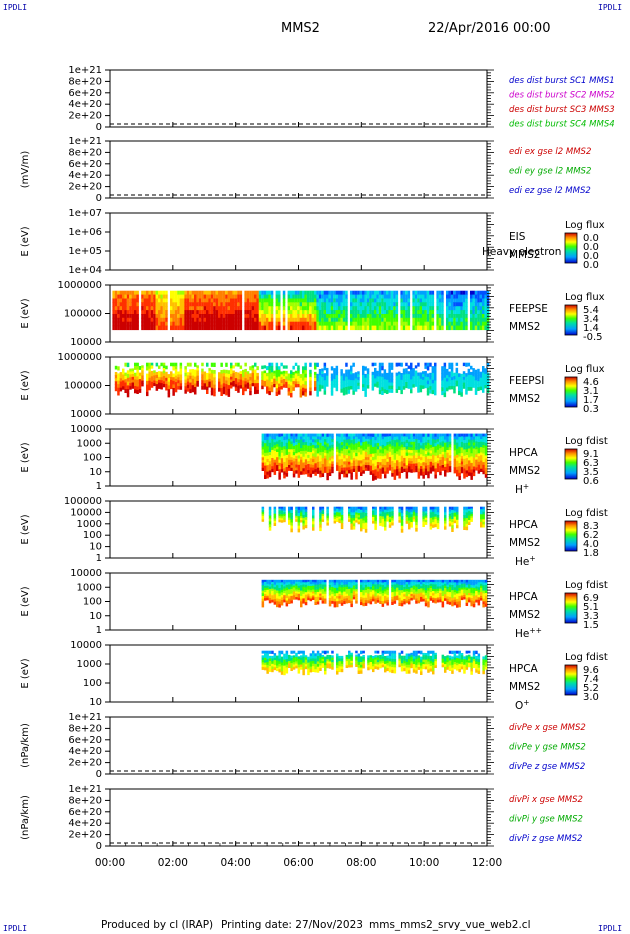 This screenshot has height=934, width=630. I want to click on legend-entry-edi-e: edi ez gse l2 MMS2, so click(550, 191).